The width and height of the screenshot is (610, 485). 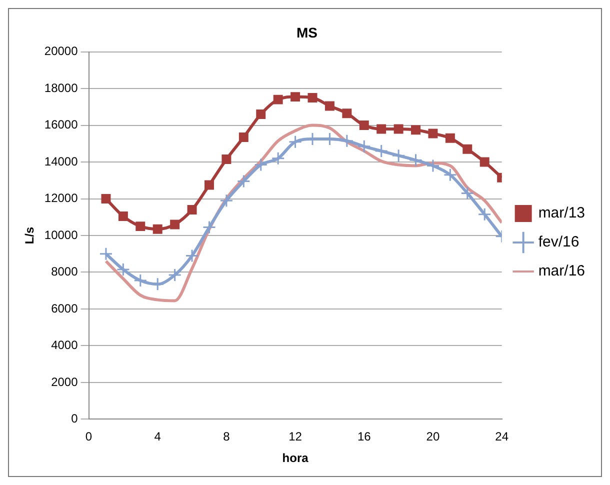 I want to click on legend-label: fev/16, so click(x=559, y=242).